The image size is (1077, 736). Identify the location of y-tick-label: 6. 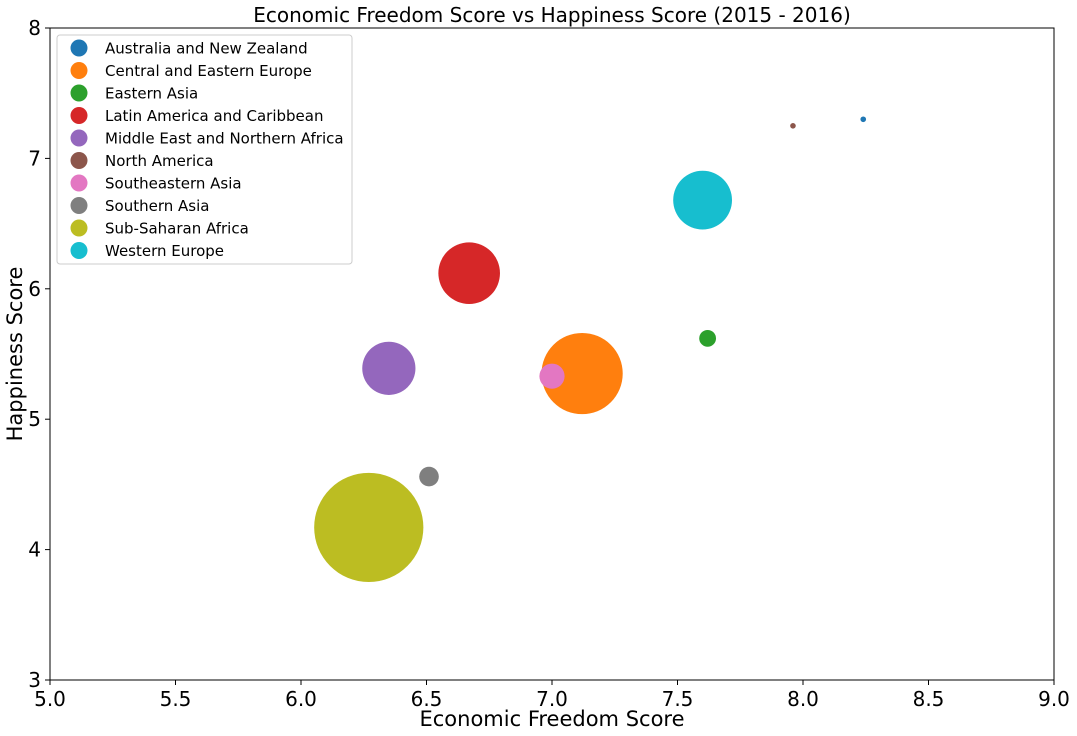
(34, 289).